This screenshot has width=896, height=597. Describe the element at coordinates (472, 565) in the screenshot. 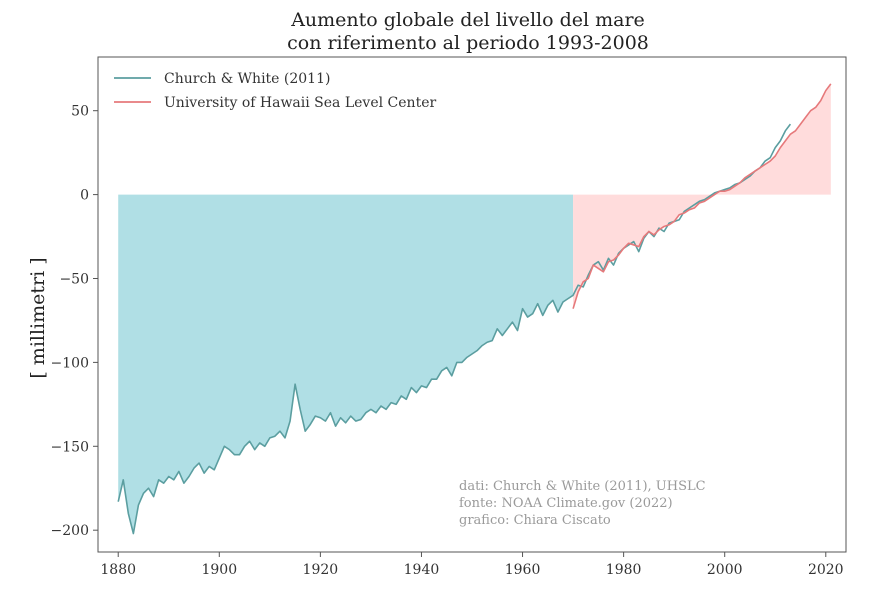

I see `x-axis: 1880 1900 1920 1940 1960 1980 2000 2020` at that location.